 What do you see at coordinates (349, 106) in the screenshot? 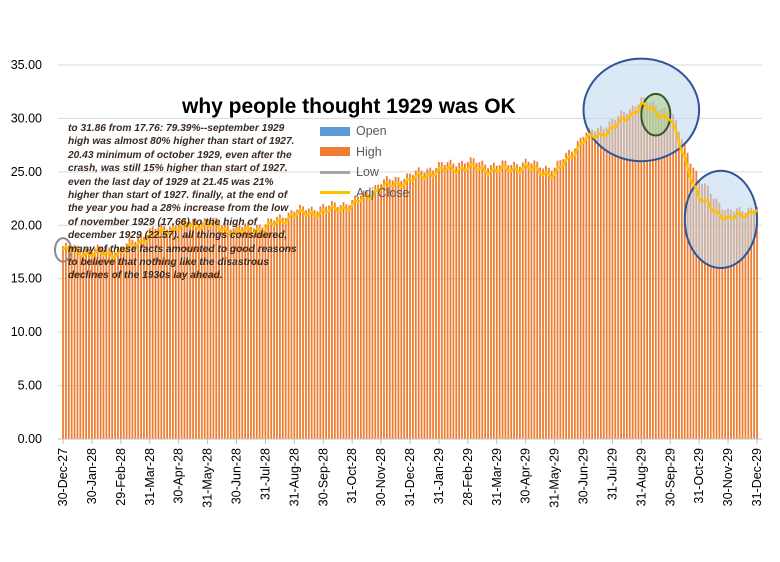
I see `chart-title: why people thought 1929 was OK` at bounding box center [349, 106].